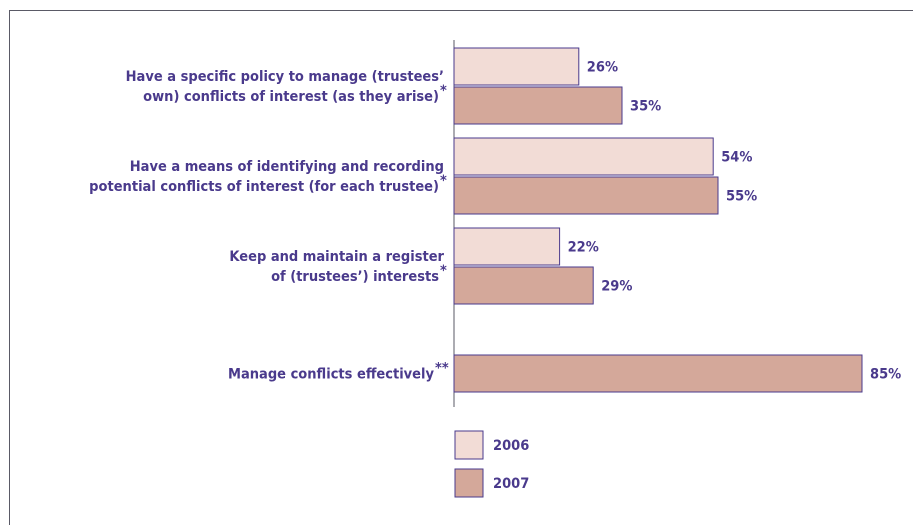  I want to click on bar-2007-cat2, so click(586, 195).